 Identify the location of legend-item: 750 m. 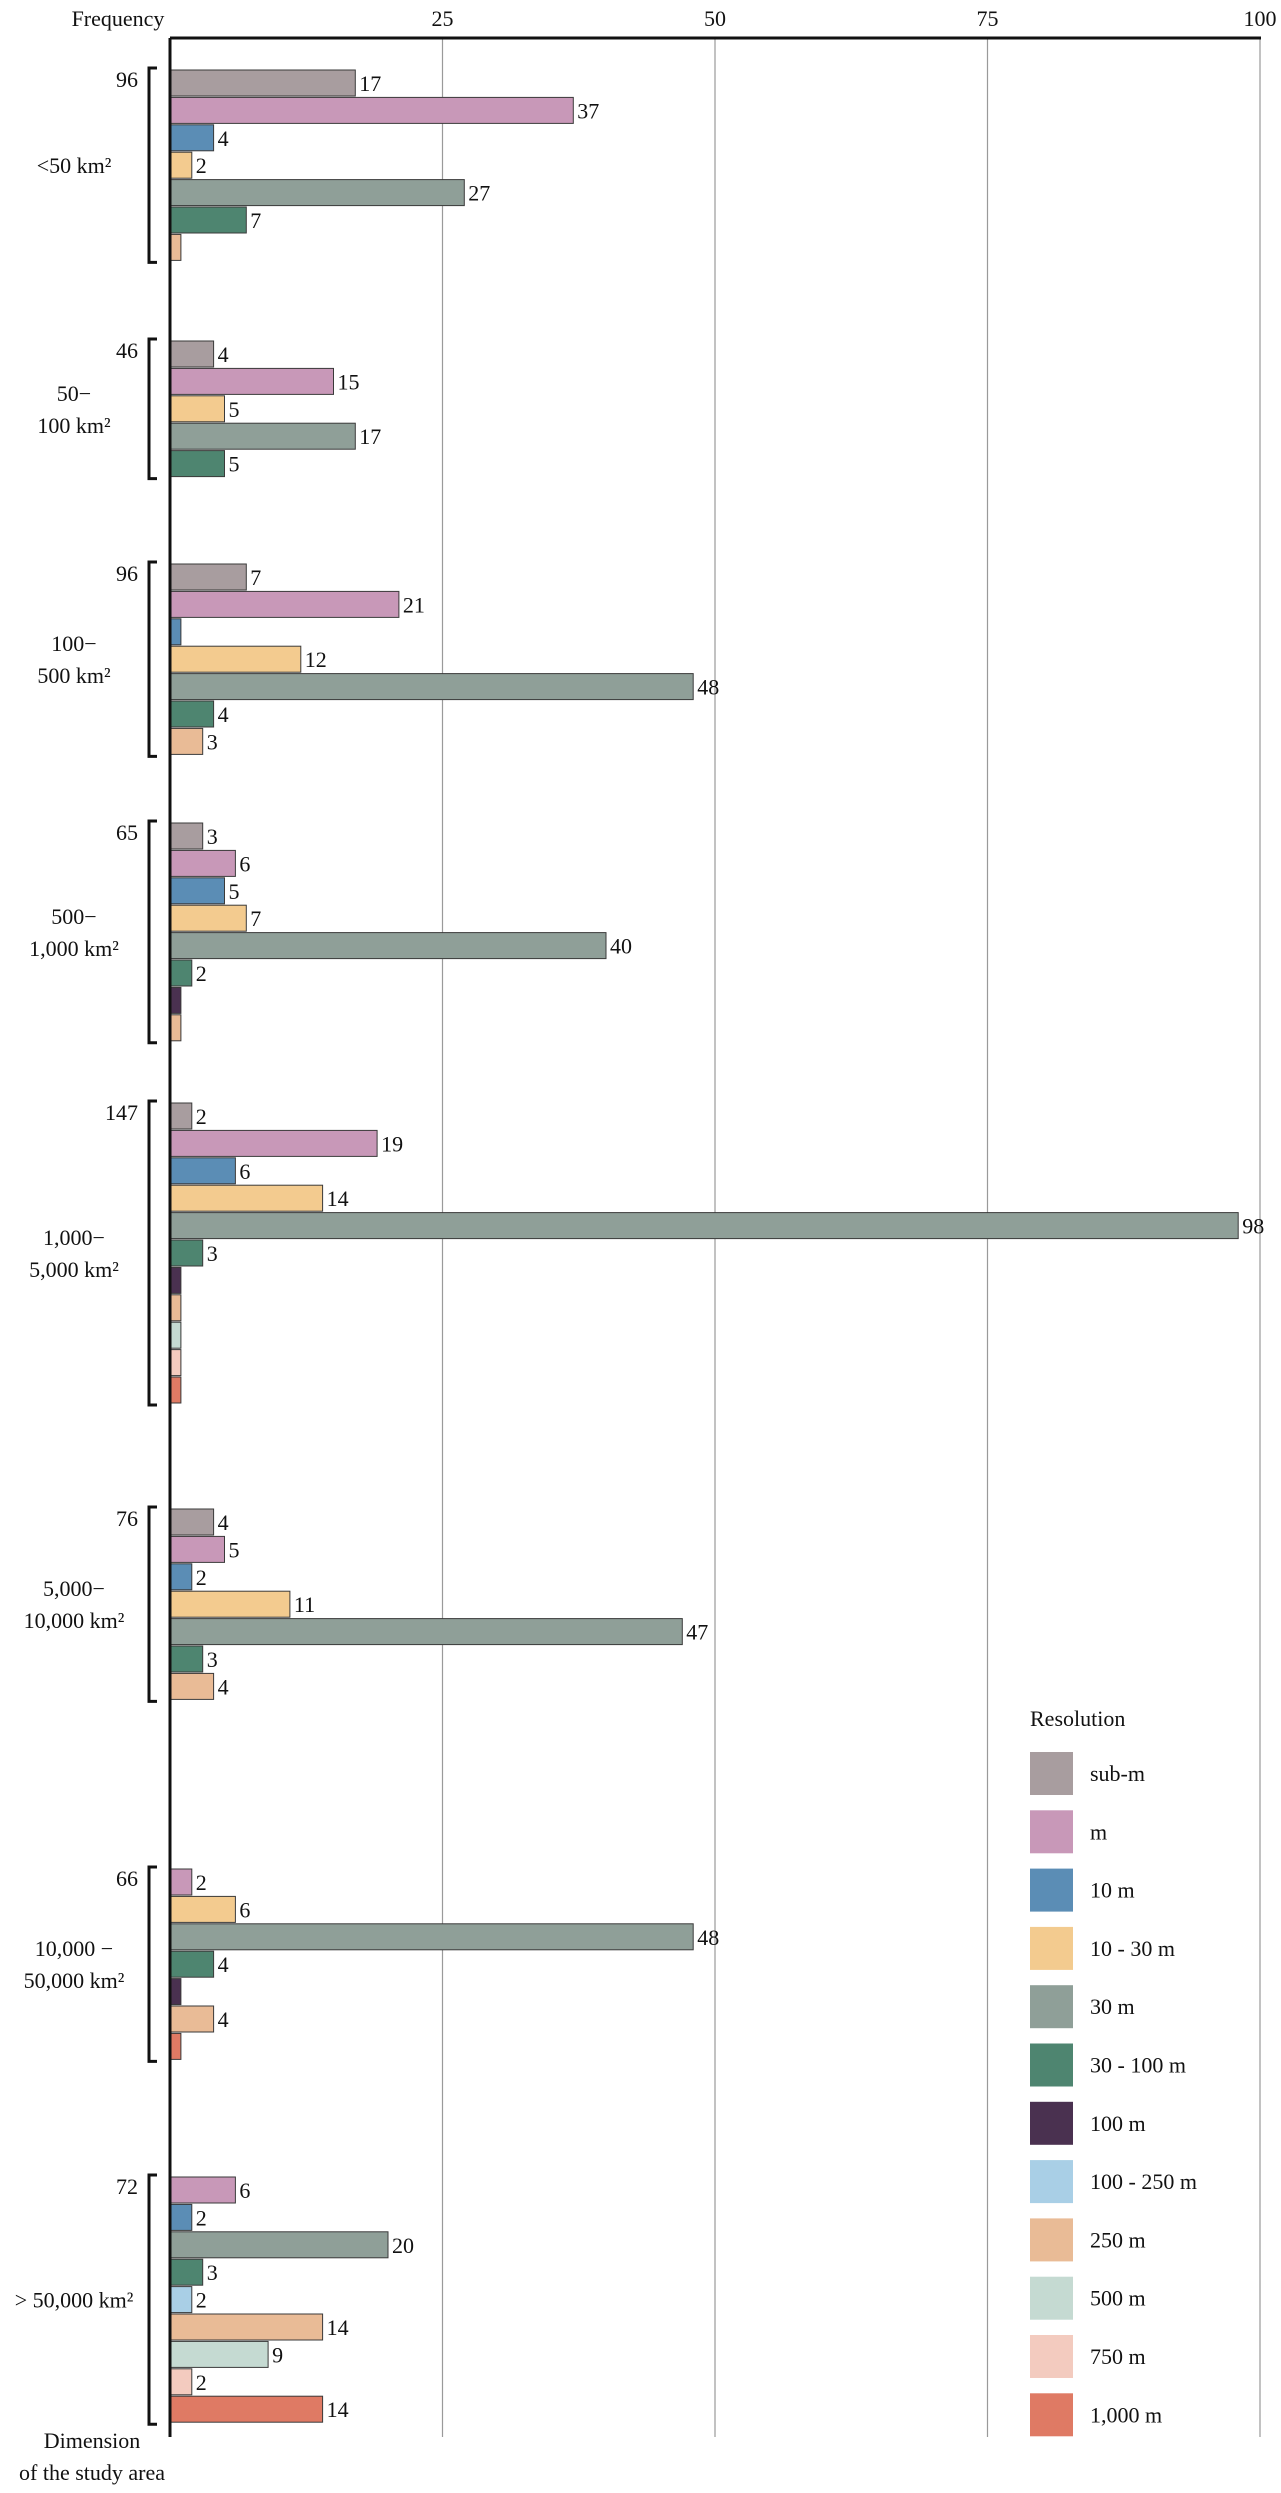
(1088, 2356).